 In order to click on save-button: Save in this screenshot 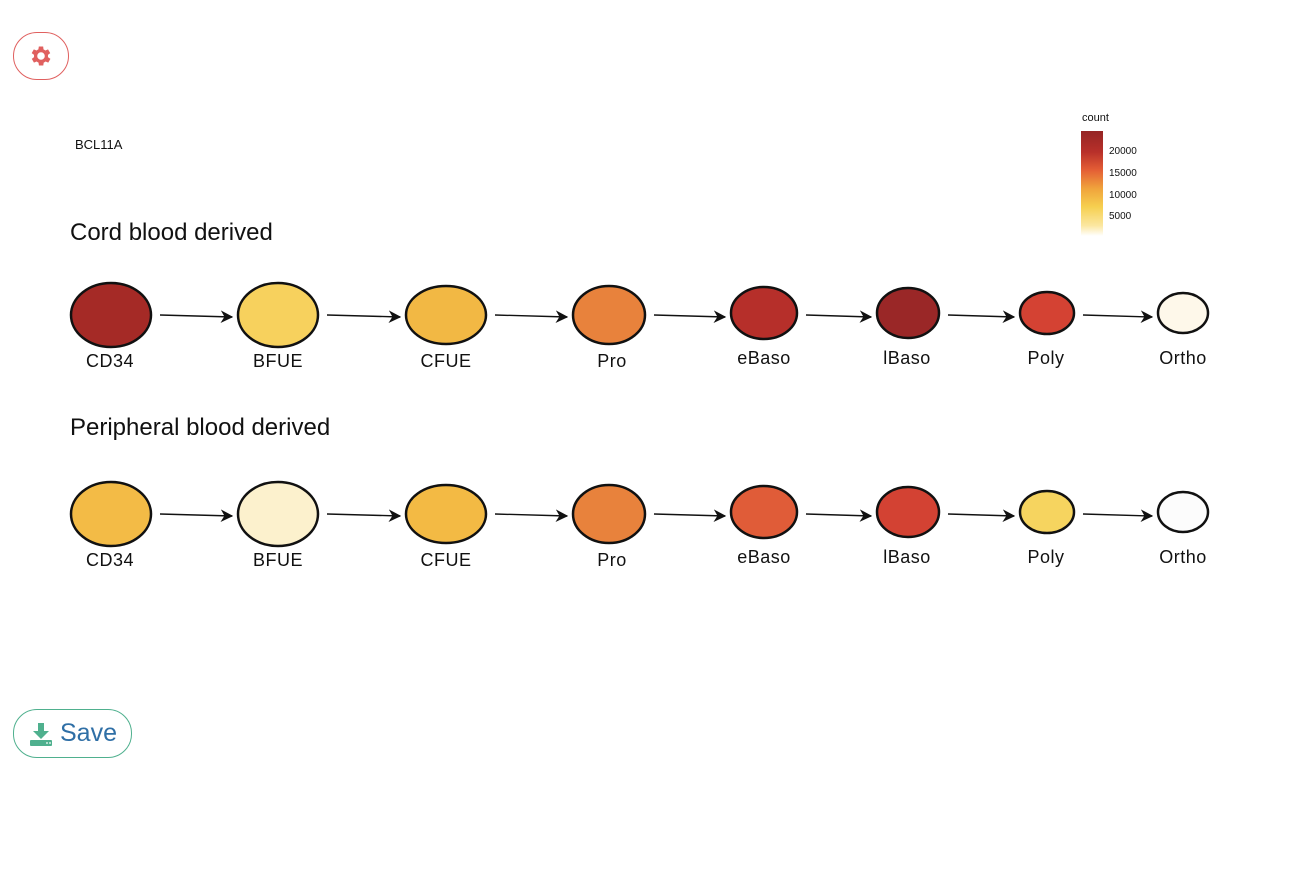, I will do `click(72, 733)`.